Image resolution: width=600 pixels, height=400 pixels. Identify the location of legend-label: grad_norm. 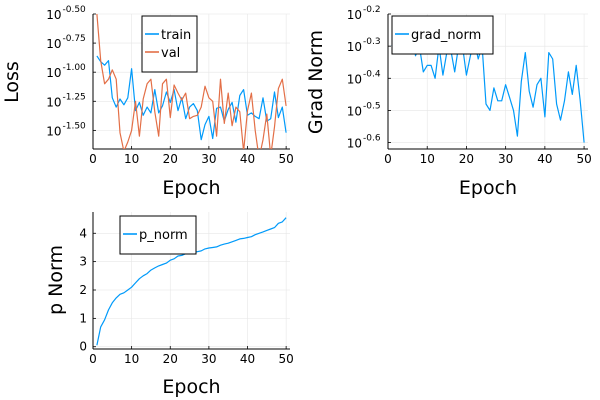
(446, 35).